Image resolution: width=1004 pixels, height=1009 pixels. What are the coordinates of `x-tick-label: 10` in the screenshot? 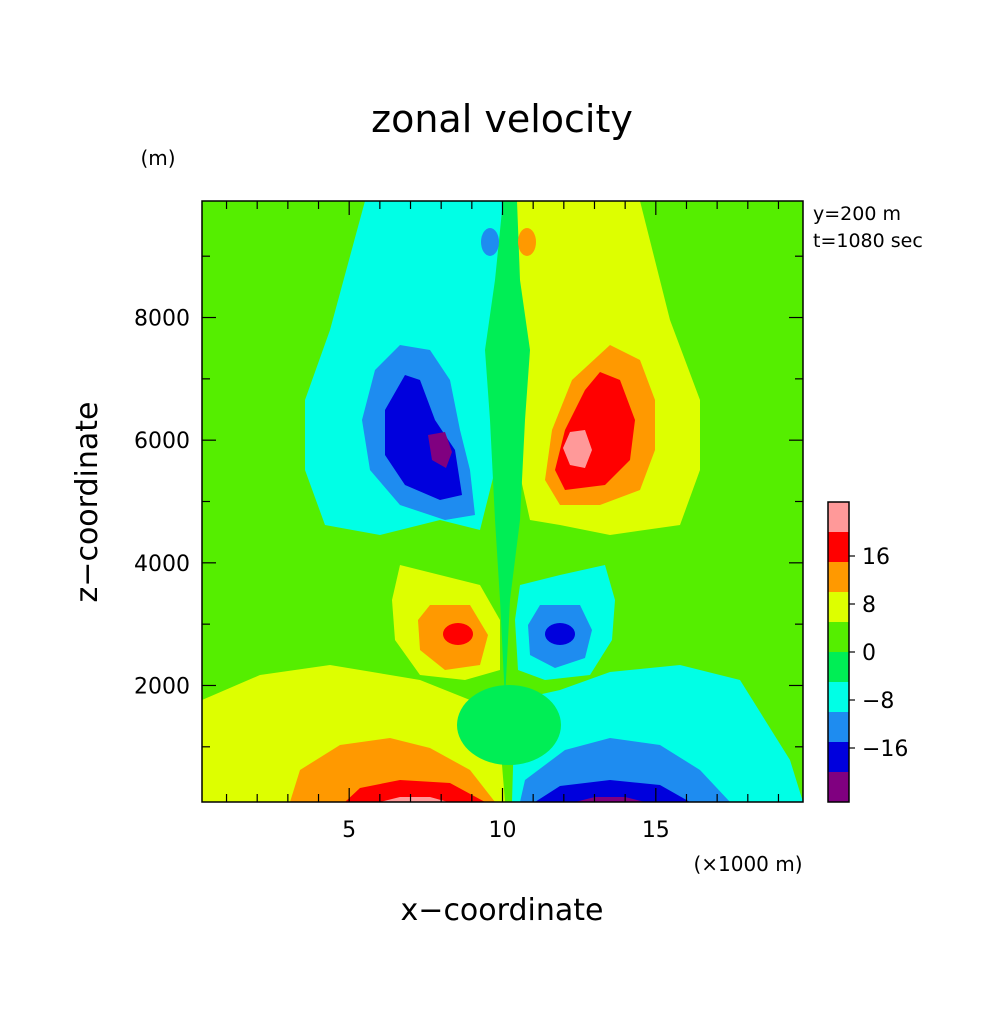 It's located at (503, 830).